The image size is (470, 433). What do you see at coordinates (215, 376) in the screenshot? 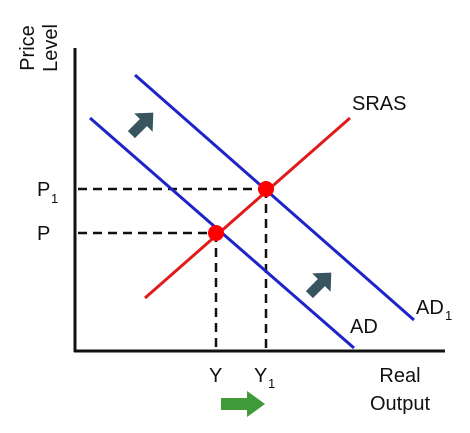
I see `y-label: Y` at bounding box center [215, 376].